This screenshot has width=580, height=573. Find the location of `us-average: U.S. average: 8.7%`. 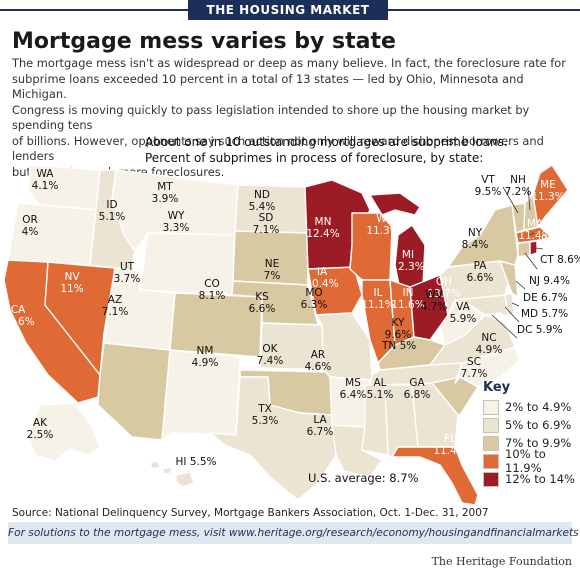

us-average: U.S. average: 8.7% is located at coordinates (363, 478).